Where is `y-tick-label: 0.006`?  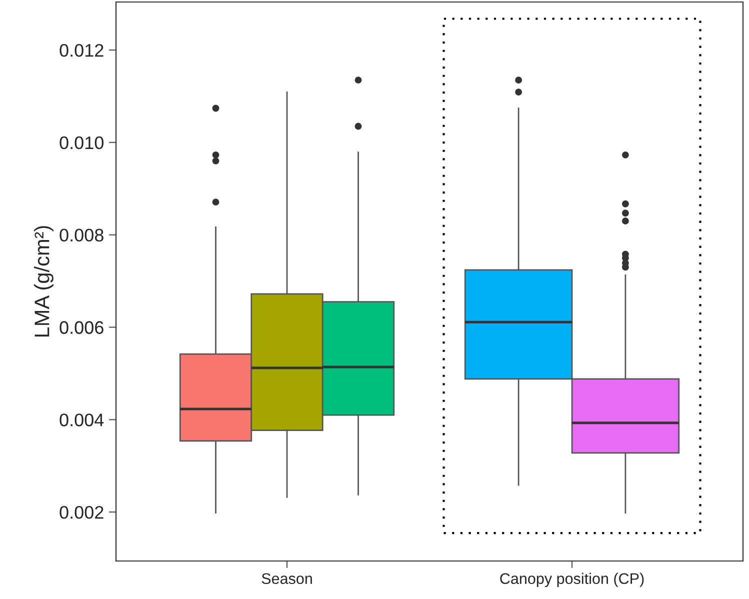
y-tick-label: 0.006 is located at coordinates (82, 327).